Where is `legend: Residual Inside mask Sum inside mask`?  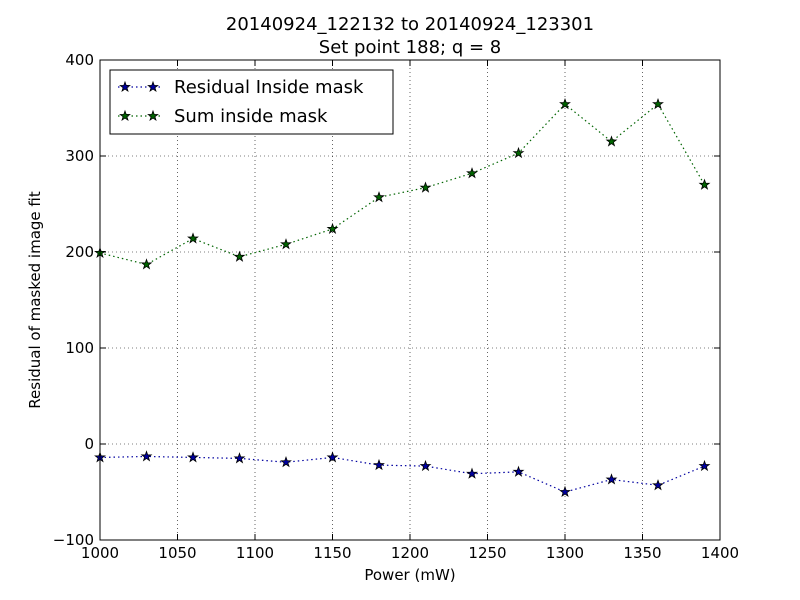
legend: Residual Inside mask Sum inside mask is located at coordinates (251, 102).